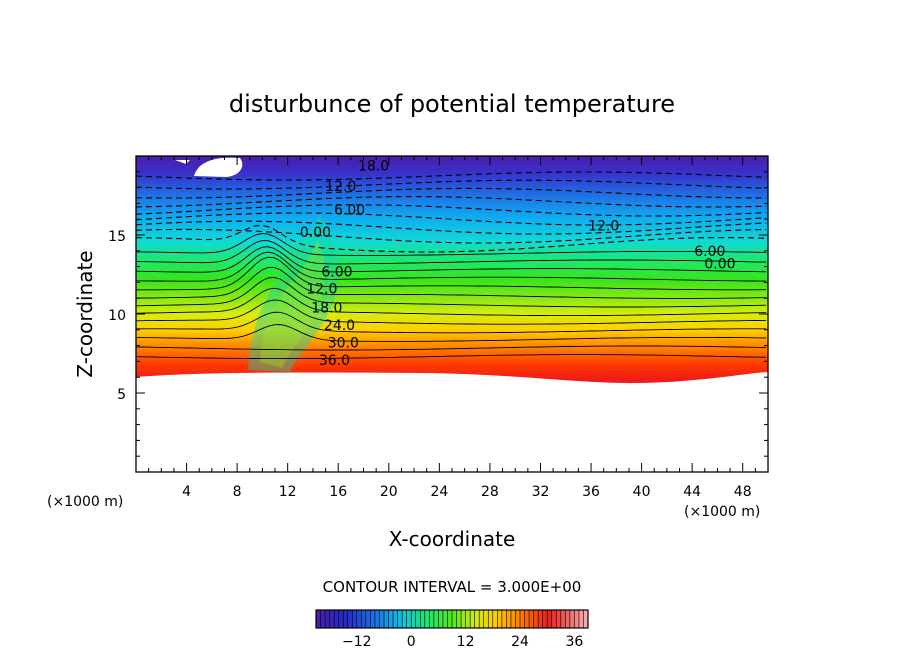 The width and height of the screenshot is (904, 654). Describe the element at coordinates (439, 492) in the screenshot. I see `x-tick-label: 24` at that location.